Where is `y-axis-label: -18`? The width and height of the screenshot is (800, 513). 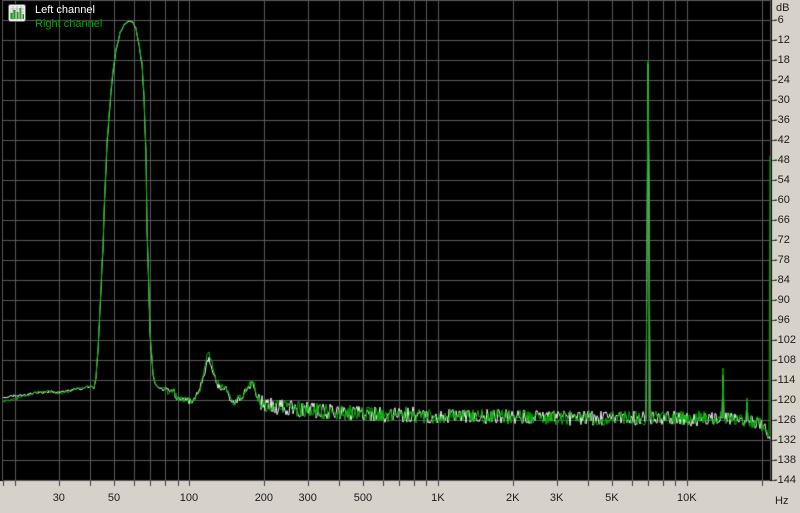 y-axis-label: -18 is located at coordinates (782, 60).